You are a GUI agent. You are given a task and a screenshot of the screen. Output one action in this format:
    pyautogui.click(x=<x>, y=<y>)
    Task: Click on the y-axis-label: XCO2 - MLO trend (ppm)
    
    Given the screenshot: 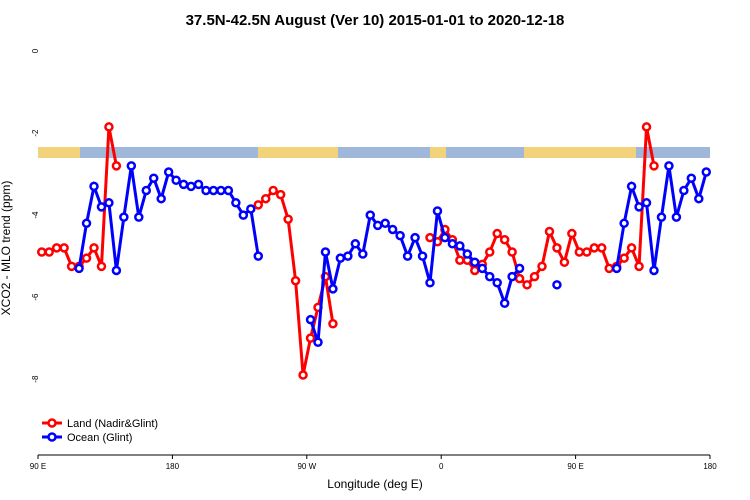 What is the action you would take?
    pyautogui.click(x=6, y=248)
    